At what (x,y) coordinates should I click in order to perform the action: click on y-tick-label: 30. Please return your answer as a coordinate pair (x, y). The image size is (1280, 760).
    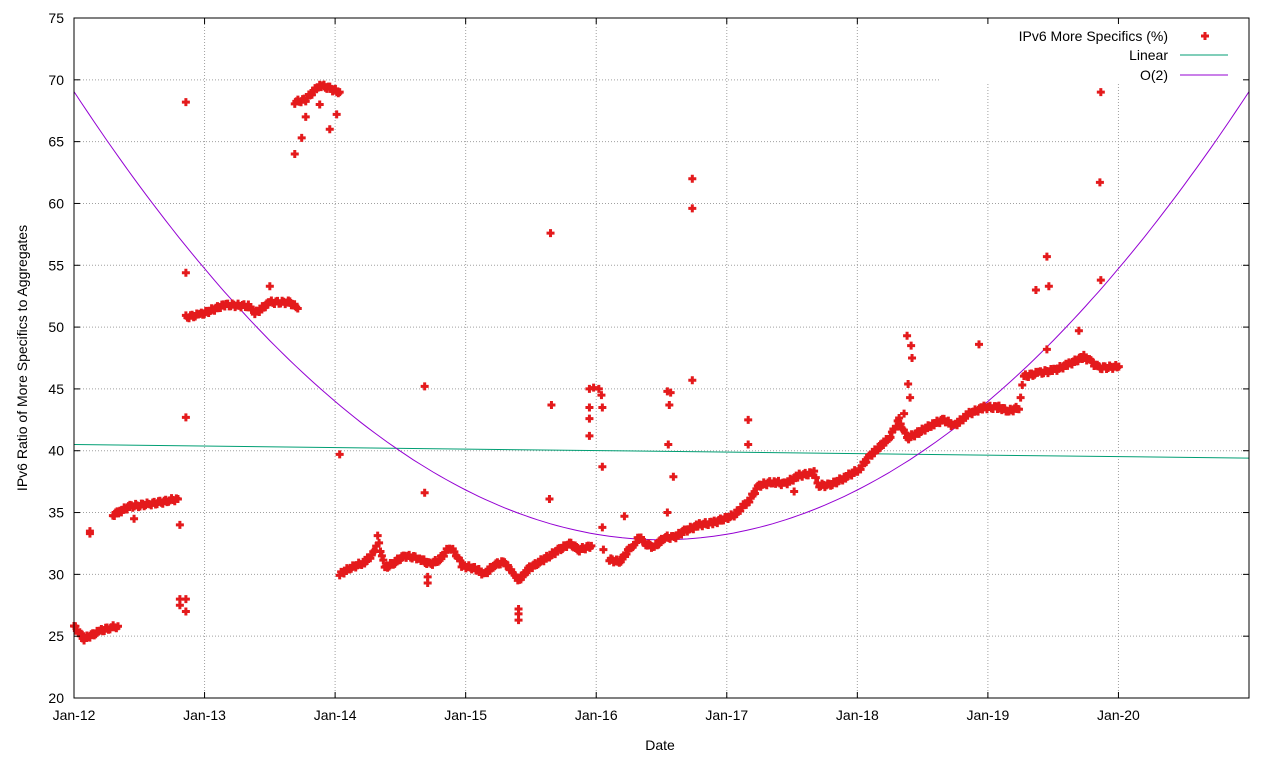
    Looking at the image, I should click on (56, 574).